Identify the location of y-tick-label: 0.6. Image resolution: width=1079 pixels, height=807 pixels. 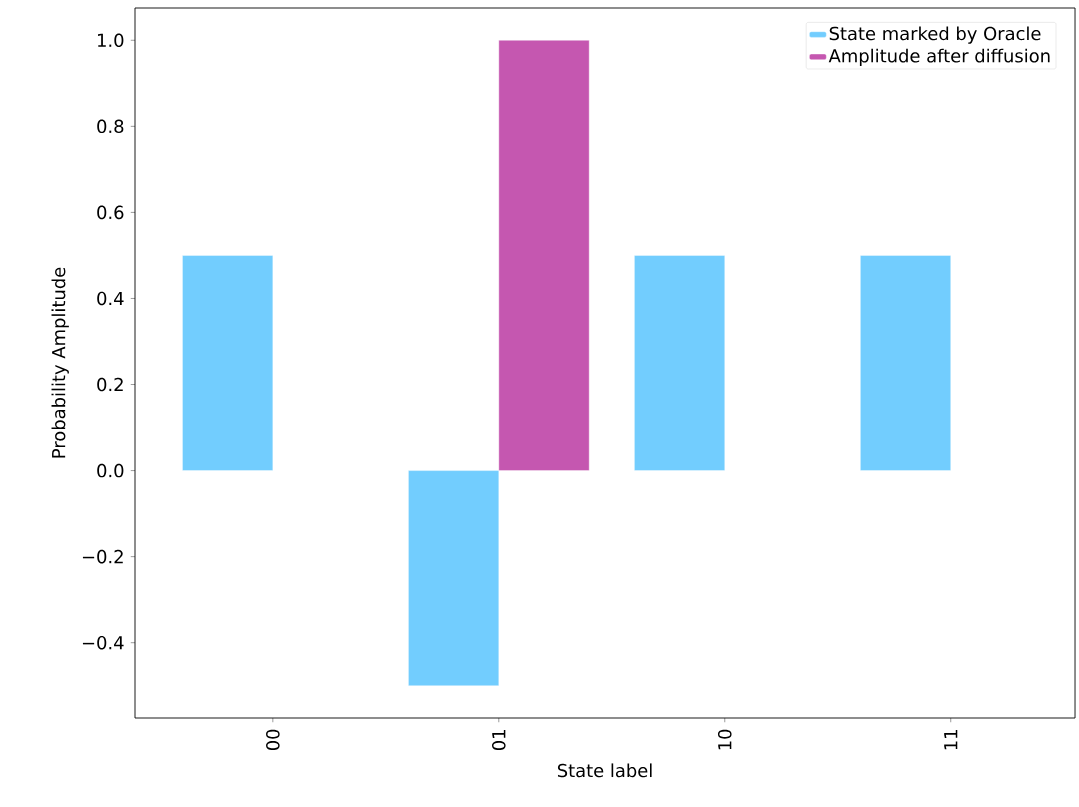
(110, 212).